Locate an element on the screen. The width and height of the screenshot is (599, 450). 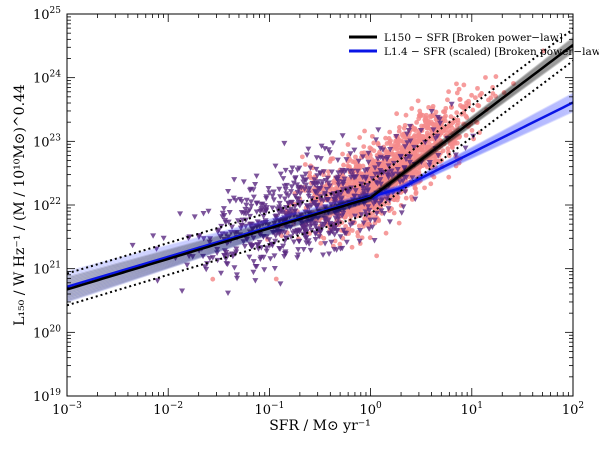
x-tick-label: 10⁻³ is located at coordinates (67, 409).